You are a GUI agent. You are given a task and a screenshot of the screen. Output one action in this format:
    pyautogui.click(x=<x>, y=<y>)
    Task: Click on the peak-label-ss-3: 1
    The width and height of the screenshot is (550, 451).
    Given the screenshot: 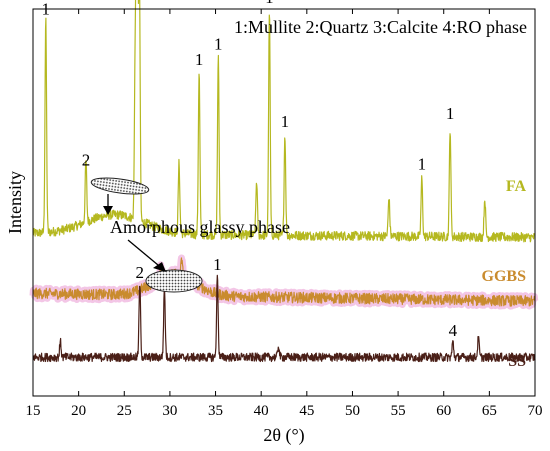 What is the action you would take?
    pyautogui.click(x=217, y=264)
    